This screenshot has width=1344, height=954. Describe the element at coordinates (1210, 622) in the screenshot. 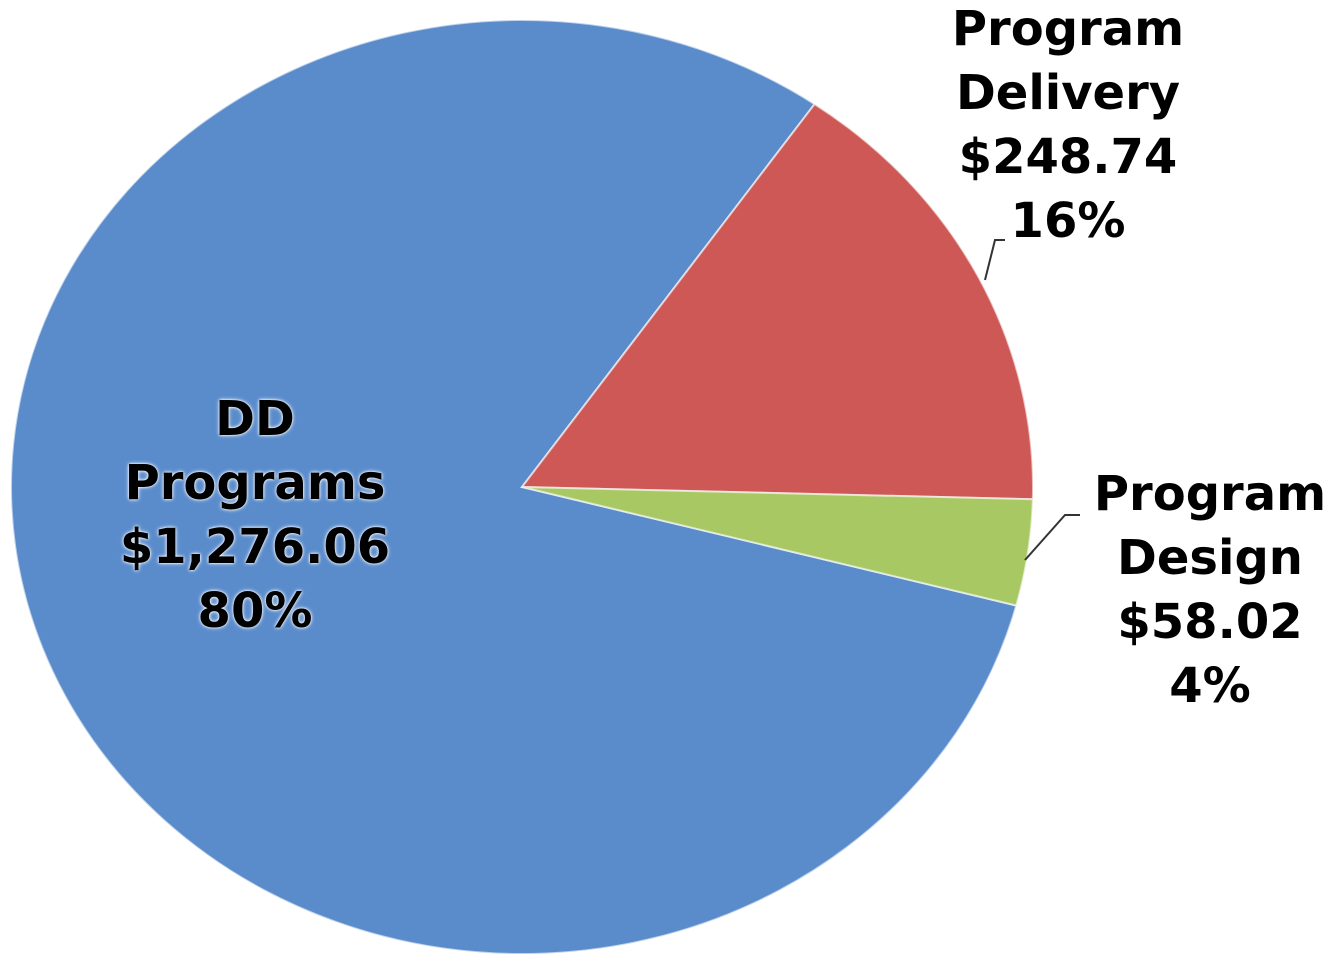

I see `value-label: $58.02` at that location.